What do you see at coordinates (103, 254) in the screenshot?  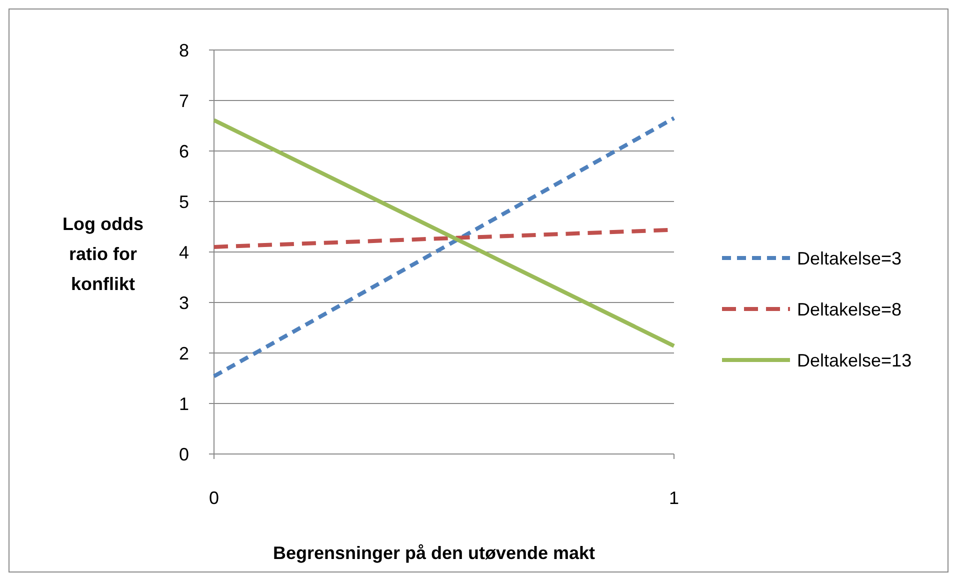 I see `y-axis-title: Log odds ratio for konflikt` at bounding box center [103, 254].